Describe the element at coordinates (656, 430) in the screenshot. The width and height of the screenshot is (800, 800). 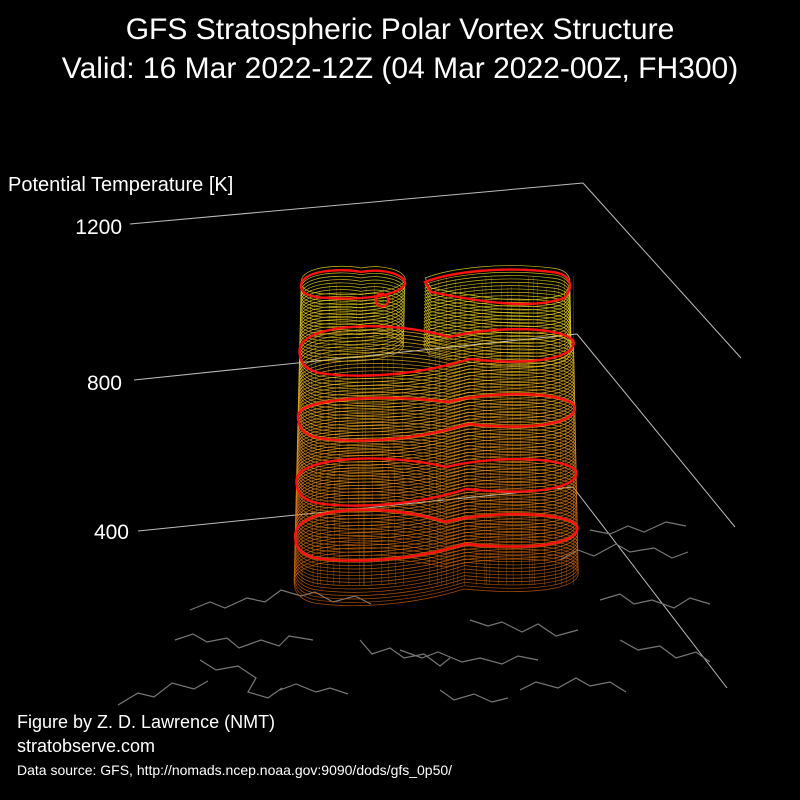
I see `box-edge-mid` at that location.